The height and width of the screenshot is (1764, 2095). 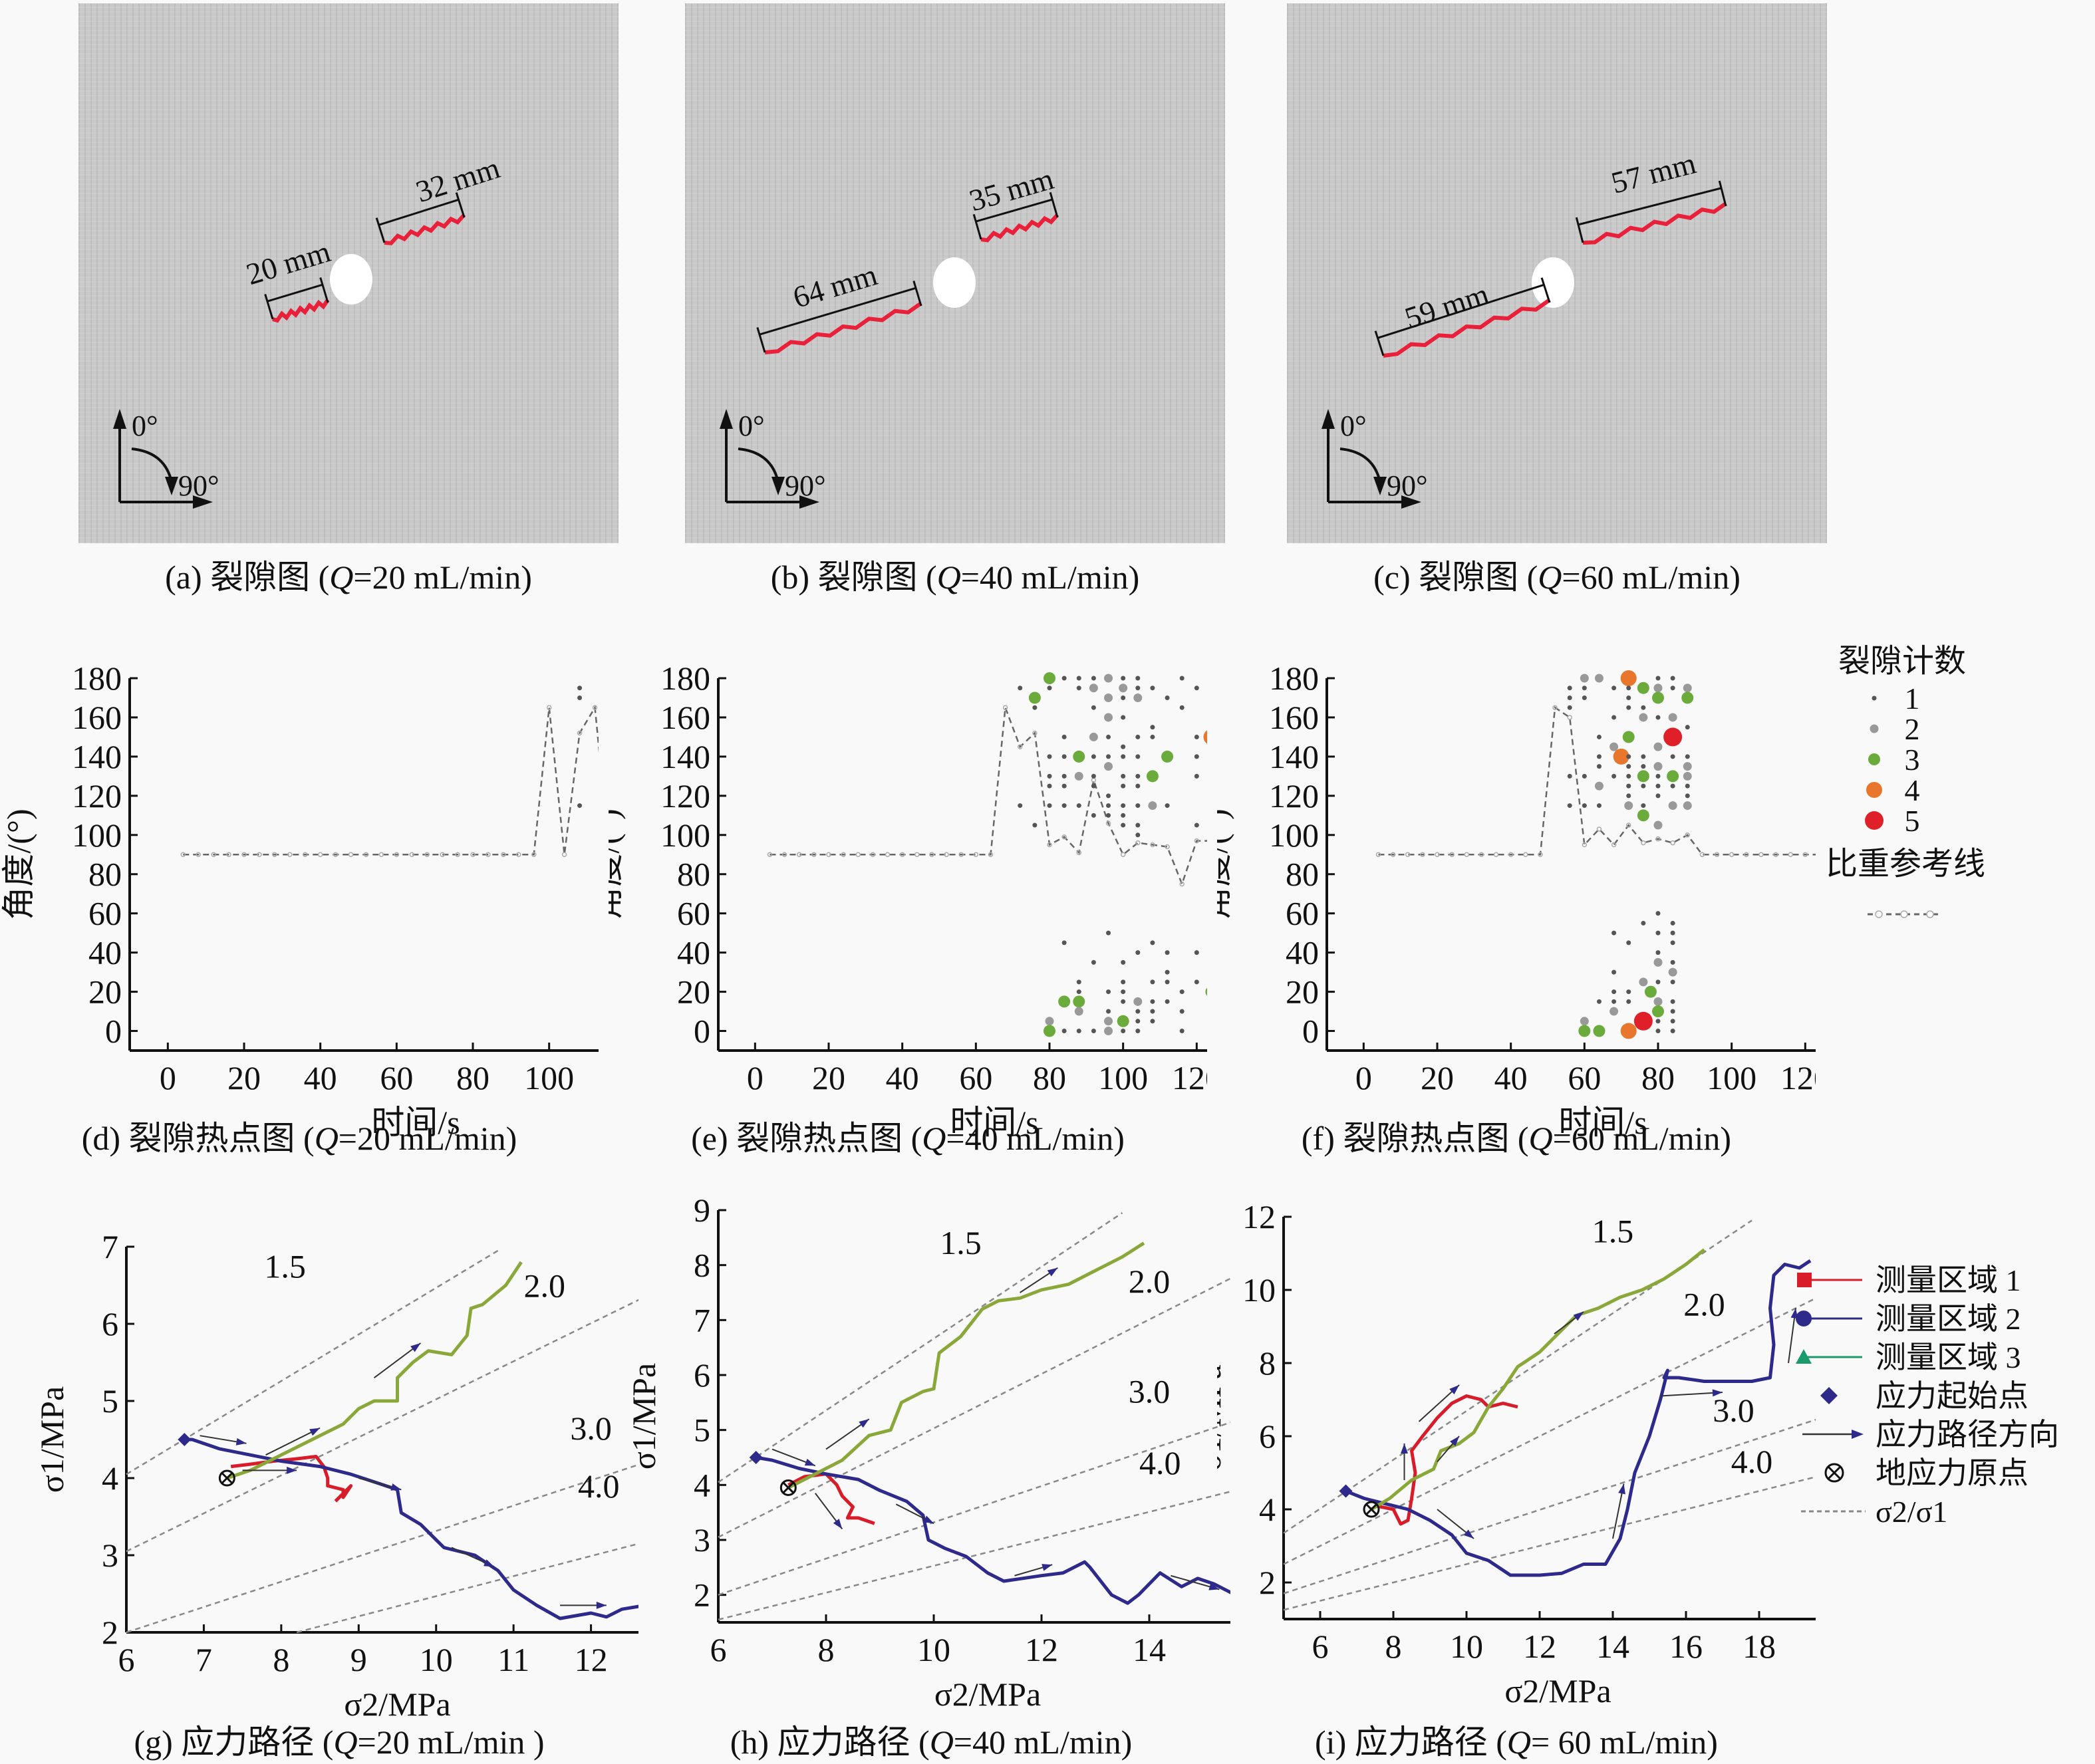 What do you see at coordinates (1642, 1138) in the screenshot?
I see `caption-suffix: =60 mL/min)` at bounding box center [1642, 1138].